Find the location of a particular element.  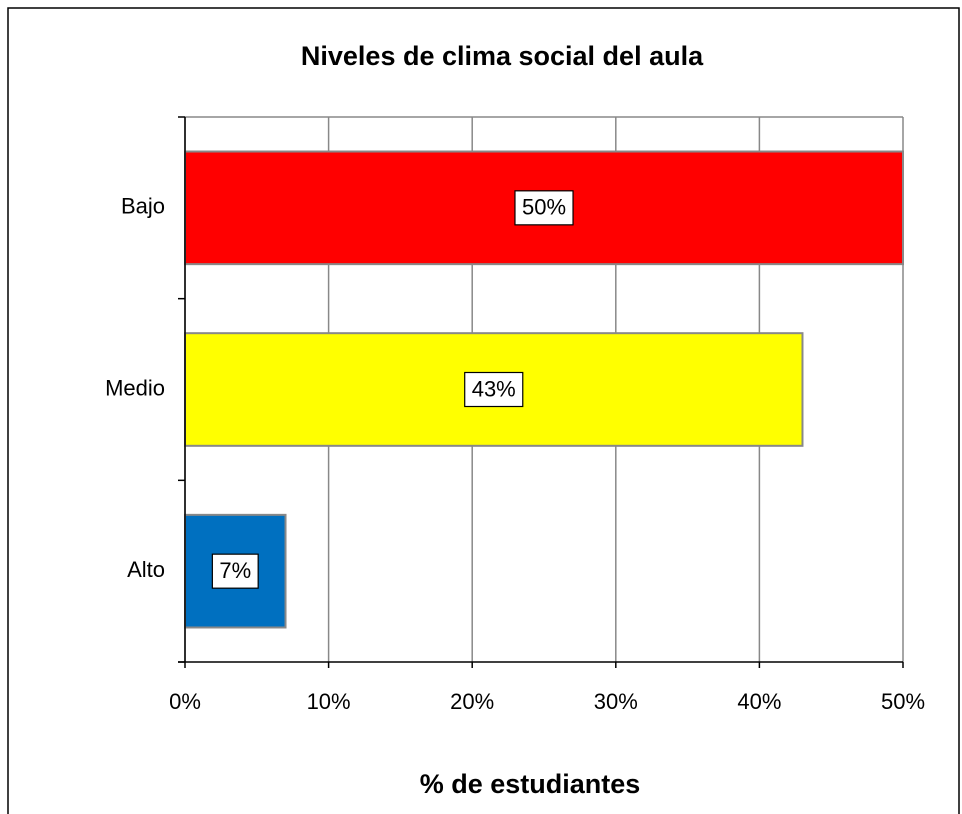

x-tick-label: 0% is located at coordinates (185, 701).